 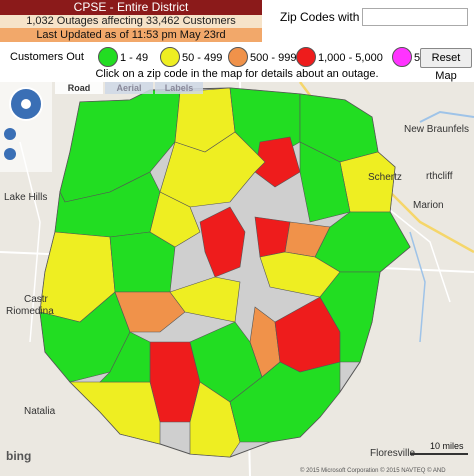 I want to click on scale-label: 10 miles, so click(x=447, y=446).